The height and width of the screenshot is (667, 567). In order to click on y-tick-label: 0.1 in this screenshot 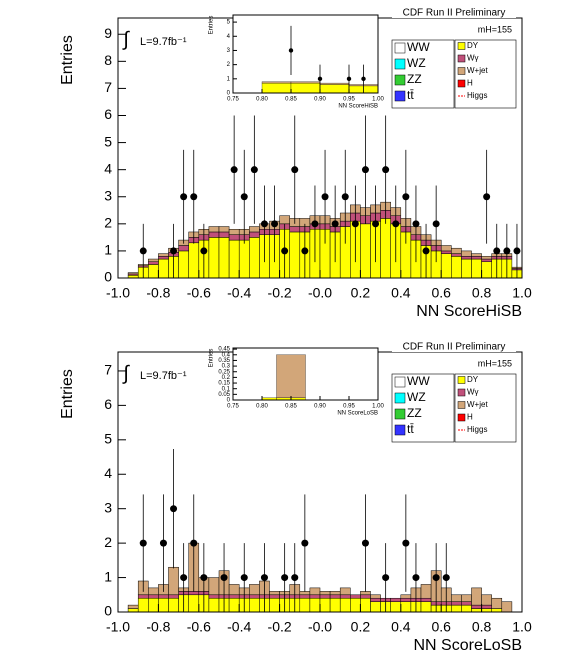, I will do `click(226, 389)`.